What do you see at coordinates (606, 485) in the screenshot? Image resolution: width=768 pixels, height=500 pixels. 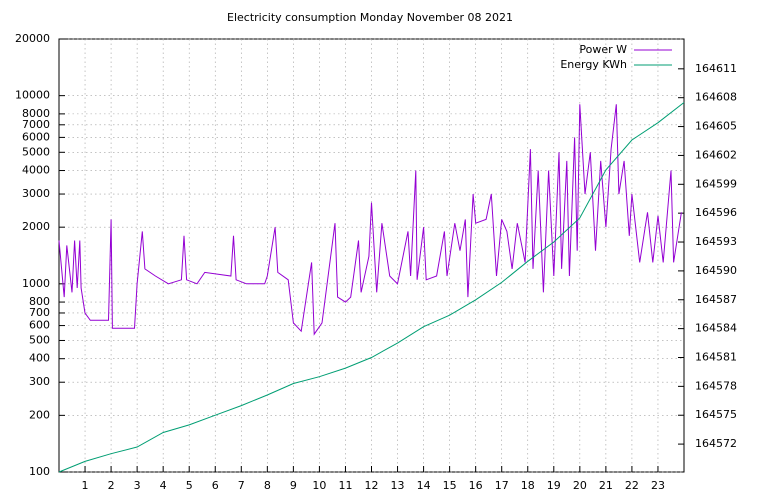 I see `x-tick-label: 21` at bounding box center [606, 485].